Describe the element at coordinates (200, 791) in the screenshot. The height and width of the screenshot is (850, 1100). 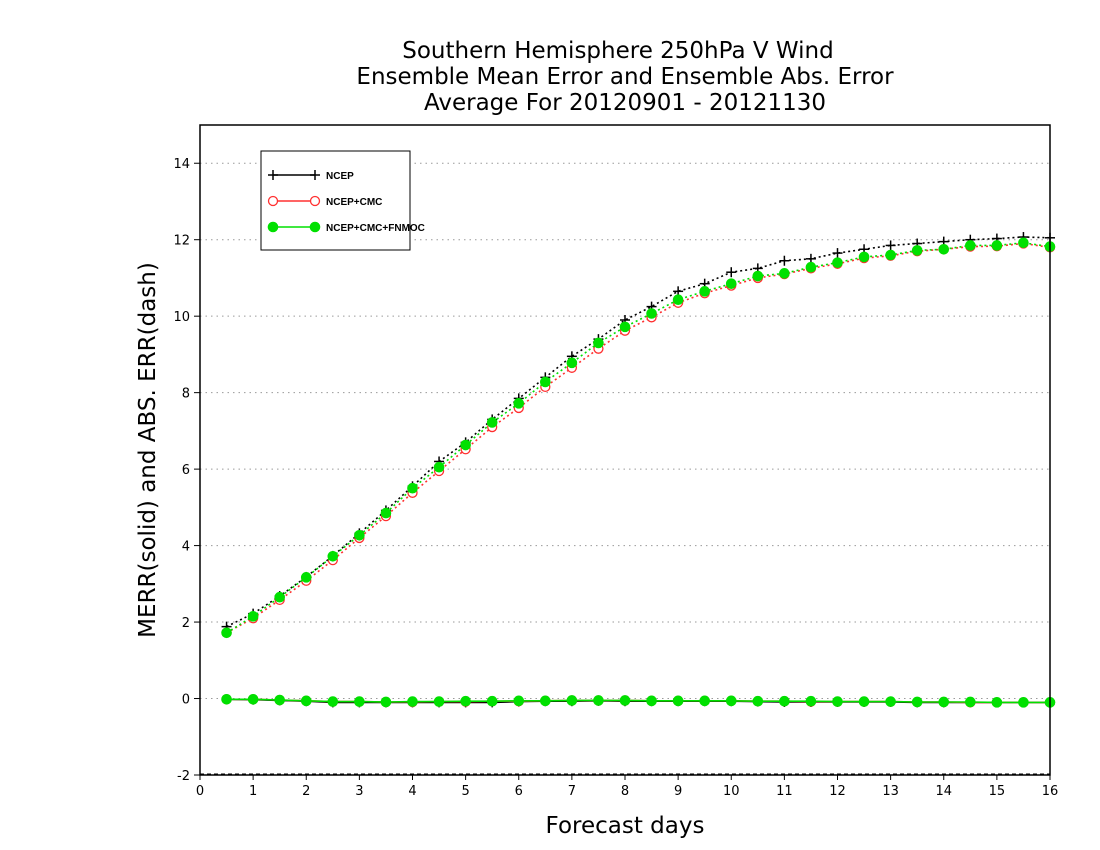
I see `x-tick-label: 0` at that location.